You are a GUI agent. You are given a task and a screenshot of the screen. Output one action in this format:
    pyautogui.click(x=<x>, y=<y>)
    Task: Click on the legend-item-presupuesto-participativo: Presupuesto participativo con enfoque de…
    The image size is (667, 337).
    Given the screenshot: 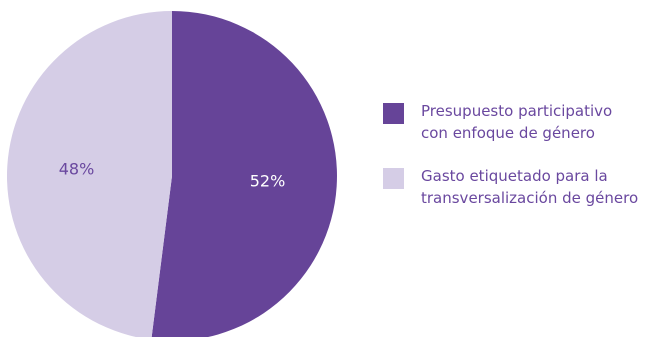 What is the action you would take?
    pyautogui.click(x=525, y=122)
    